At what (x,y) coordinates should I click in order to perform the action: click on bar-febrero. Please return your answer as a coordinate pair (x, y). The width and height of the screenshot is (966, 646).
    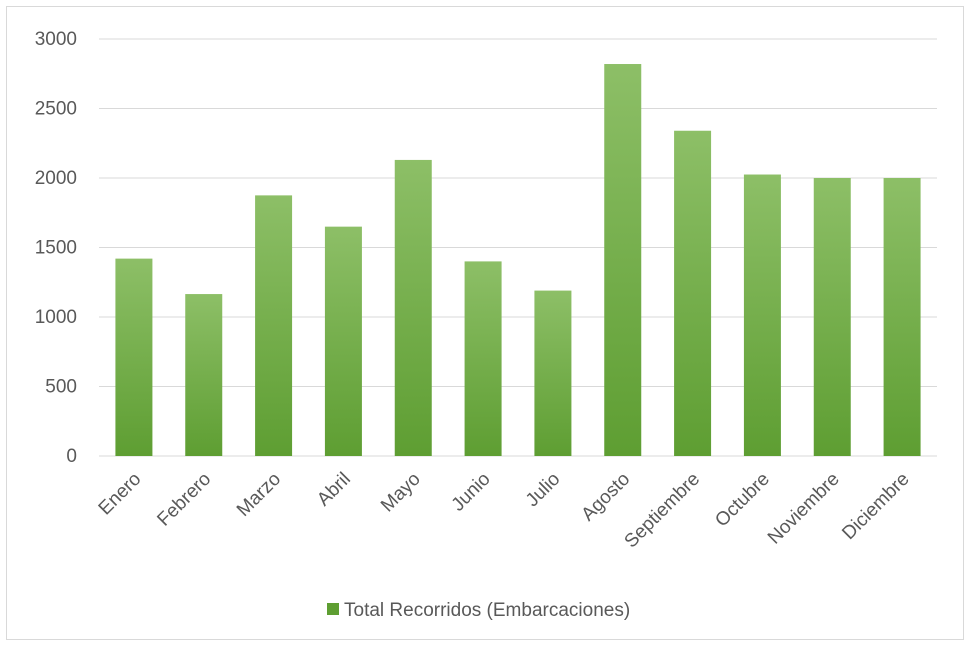
    Looking at the image, I should click on (204, 375).